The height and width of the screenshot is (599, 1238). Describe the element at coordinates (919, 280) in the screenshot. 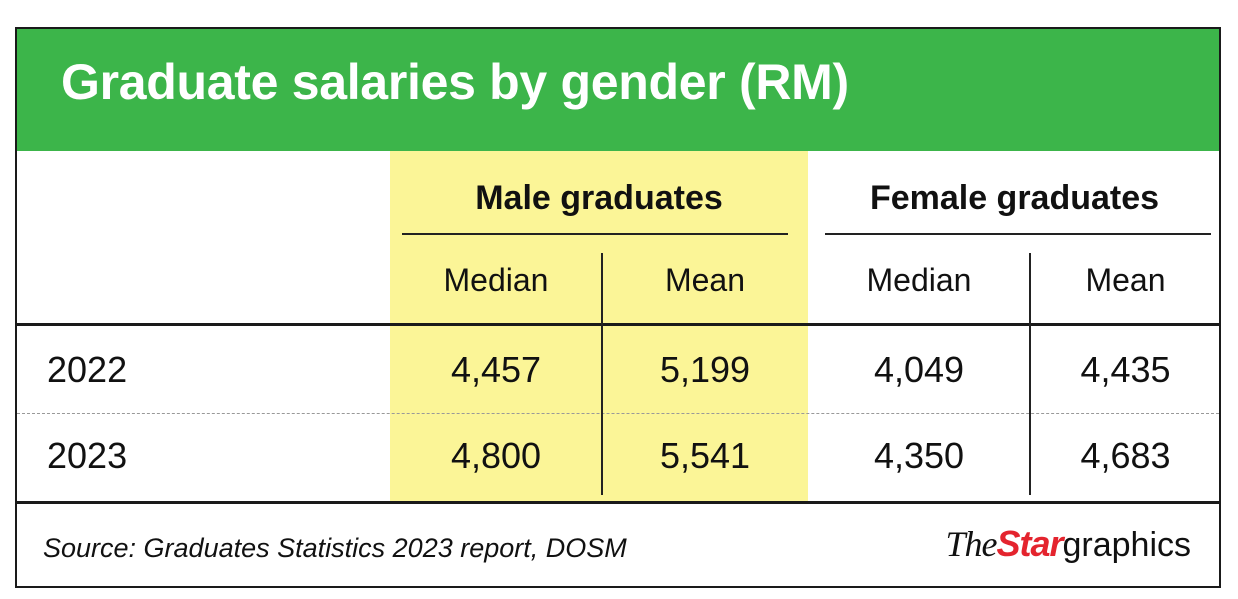

I see `subheader-female-median: Median` at that location.